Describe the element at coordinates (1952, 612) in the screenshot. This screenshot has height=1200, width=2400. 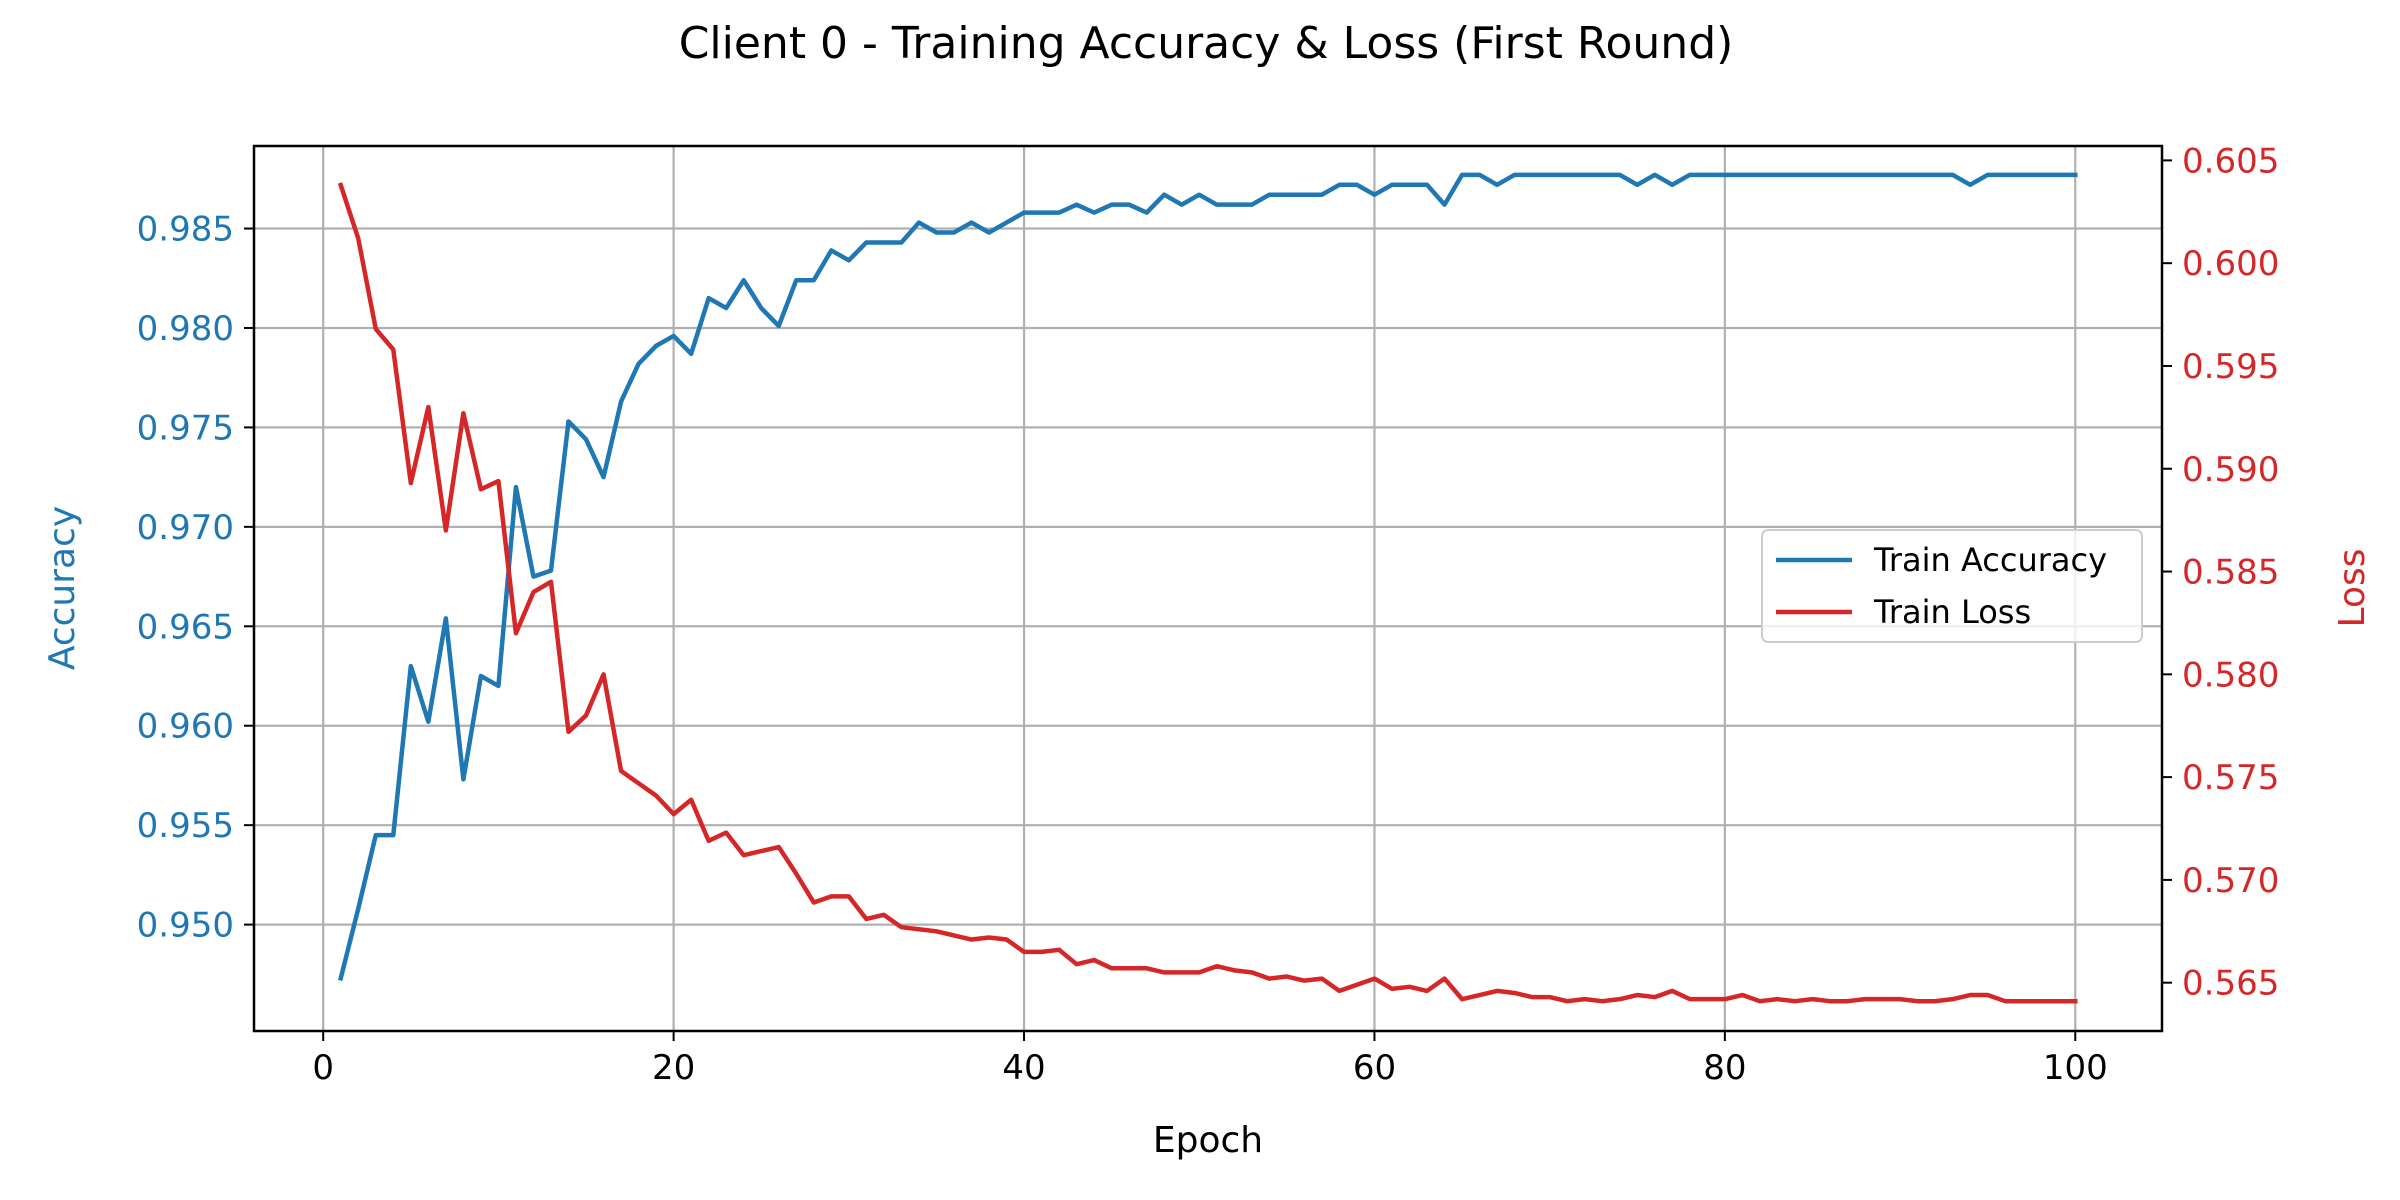
I see `legend-loss-label: Train Loss` at that location.